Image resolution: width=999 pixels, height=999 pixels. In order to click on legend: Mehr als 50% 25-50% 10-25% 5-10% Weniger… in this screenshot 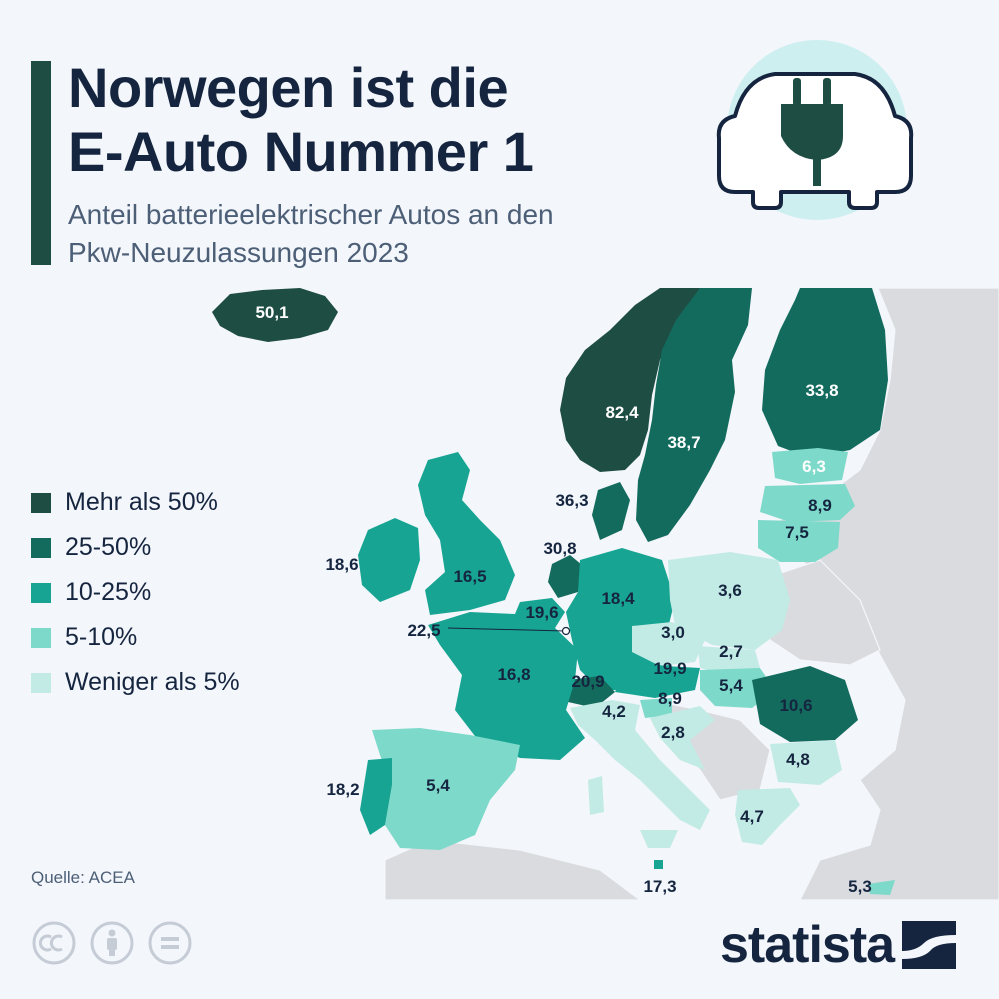, I will do `click(135, 592)`.